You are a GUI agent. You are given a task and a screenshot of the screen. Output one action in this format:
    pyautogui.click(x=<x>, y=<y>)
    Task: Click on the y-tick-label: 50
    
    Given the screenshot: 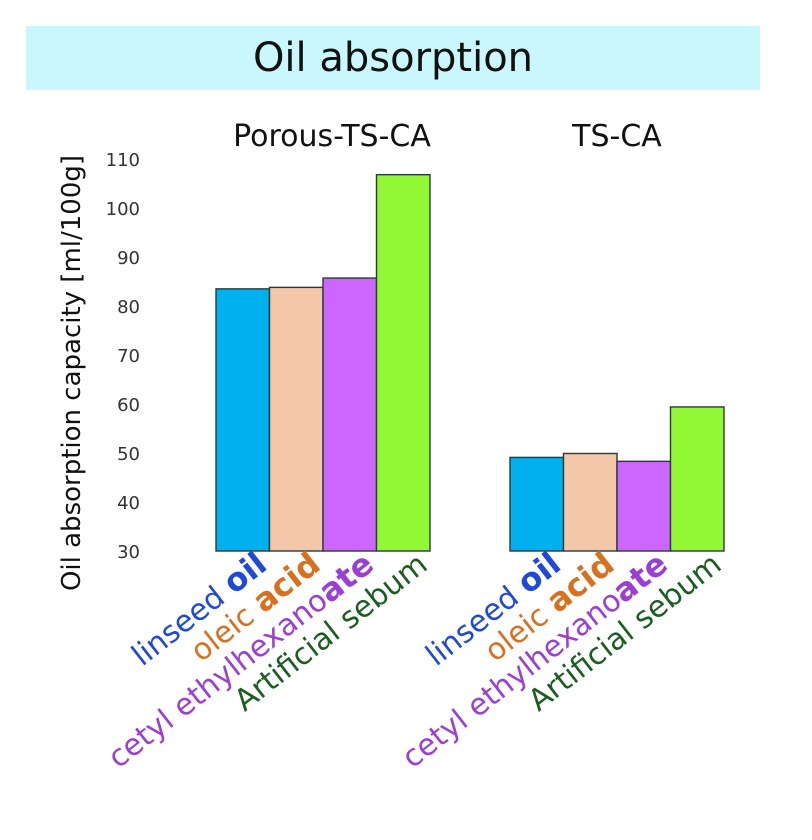 What is the action you would take?
    pyautogui.click(x=128, y=454)
    